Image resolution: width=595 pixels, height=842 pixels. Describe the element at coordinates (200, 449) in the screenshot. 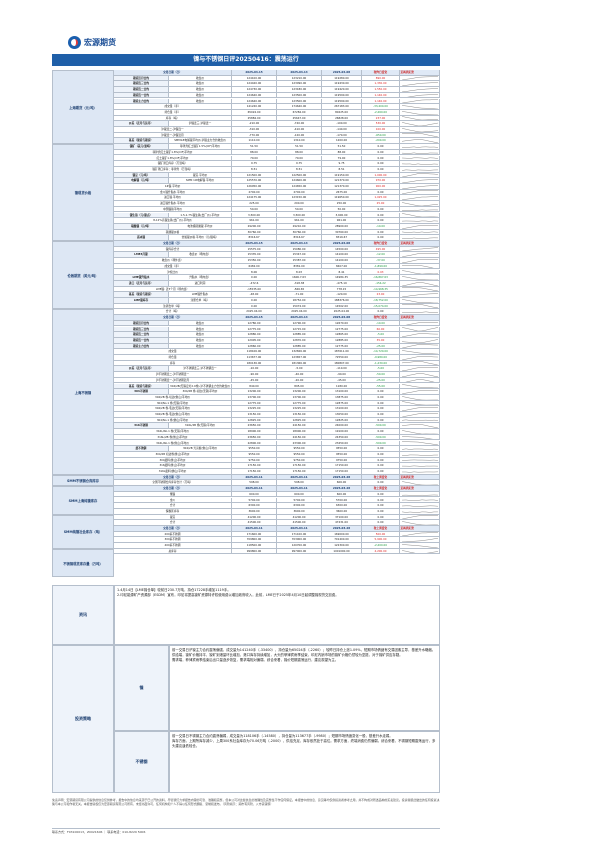

I see `row-label: 304/2B 光亮板(佛山)平均价` at that location.